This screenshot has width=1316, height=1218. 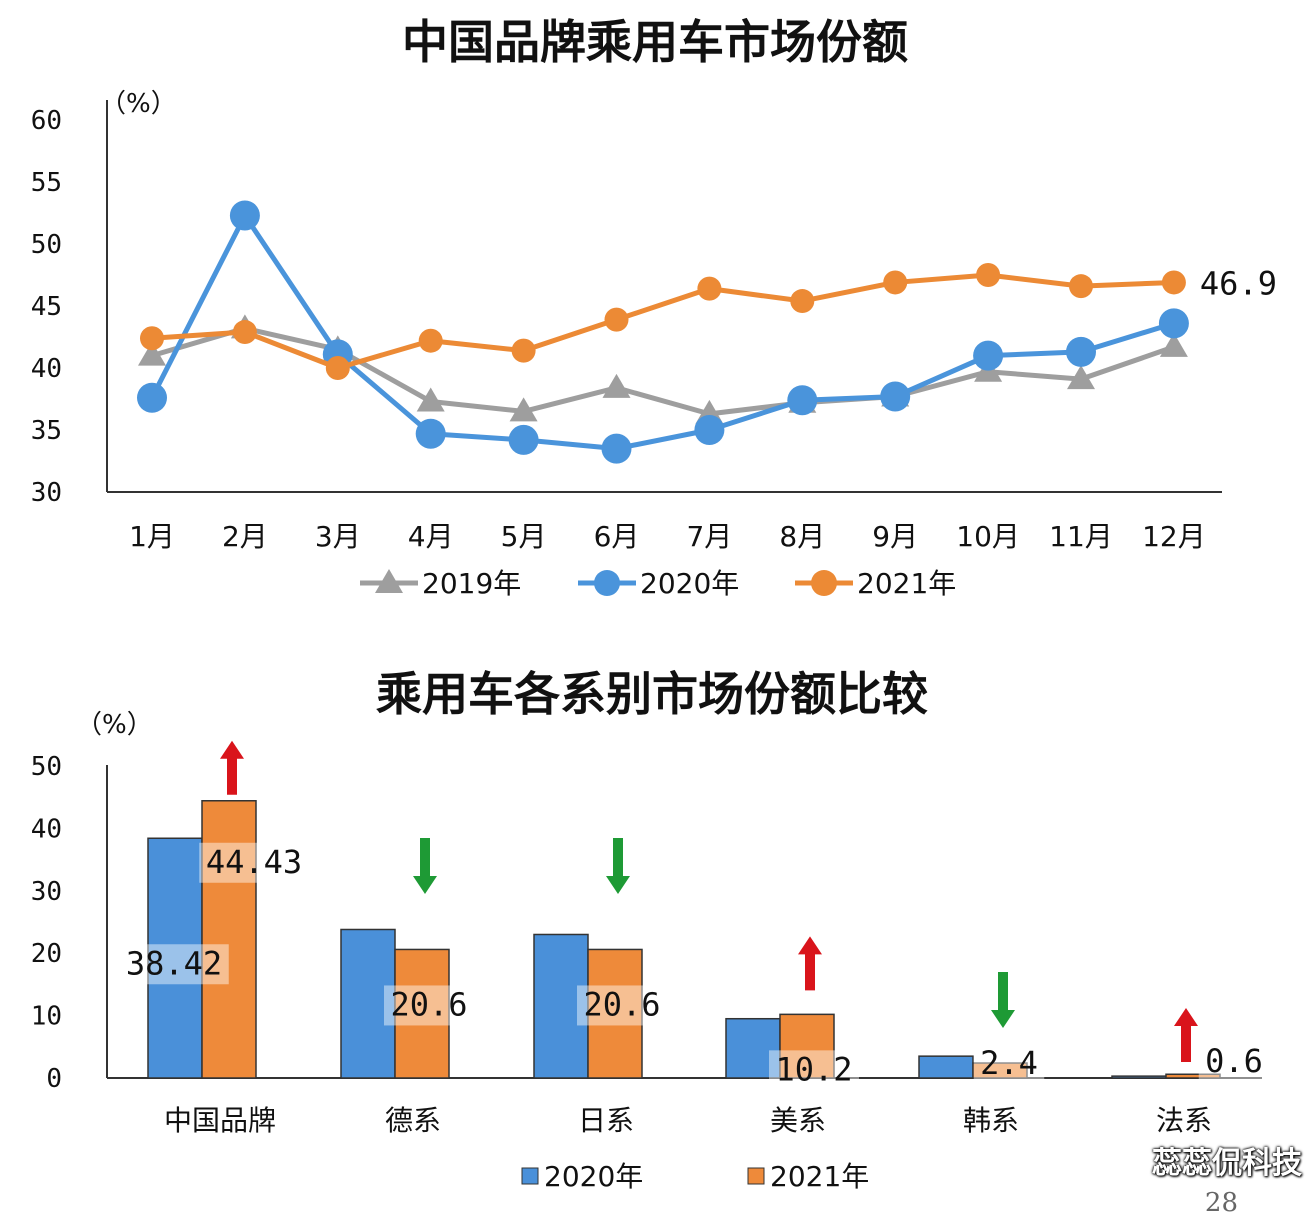 I want to click on line-x-tick-label: 10月, so click(x=988, y=536).